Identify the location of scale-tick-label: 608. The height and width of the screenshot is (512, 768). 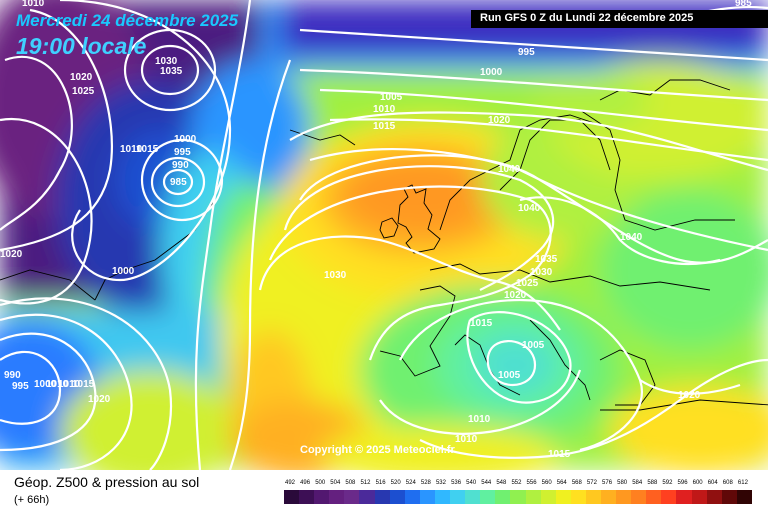
(727, 483).